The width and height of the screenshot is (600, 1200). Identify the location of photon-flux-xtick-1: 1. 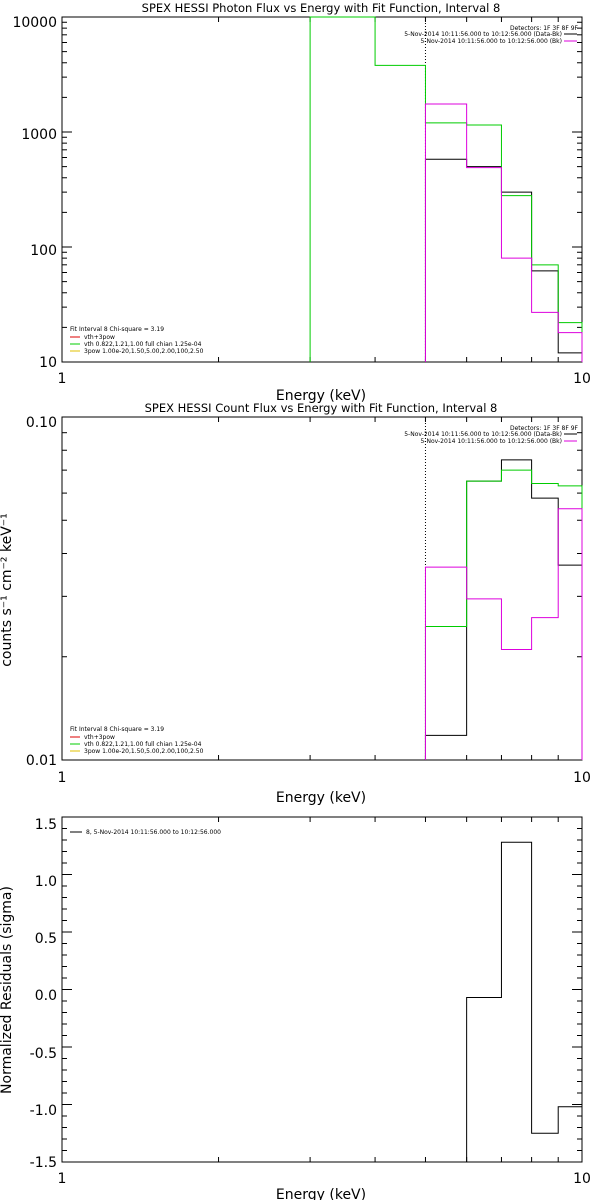
(62, 379).